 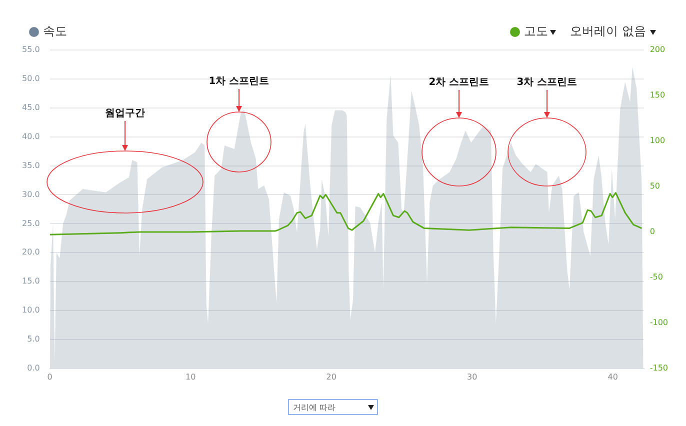 I want to click on y-tick-label: 35.0, so click(x=31, y=165).